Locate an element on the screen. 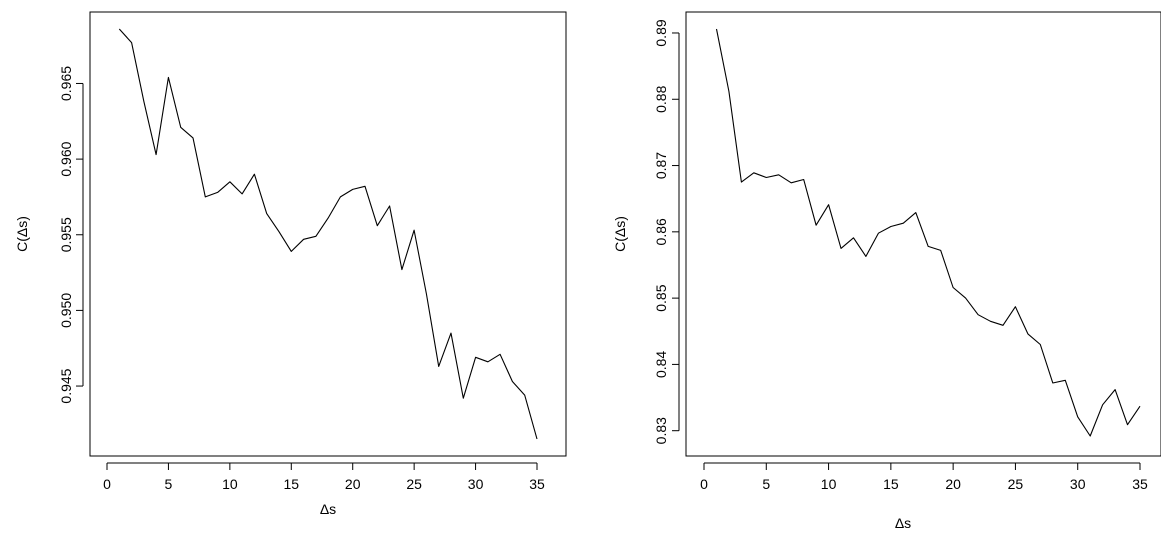  y-tick-label: 0.960 is located at coordinates (66, 158).